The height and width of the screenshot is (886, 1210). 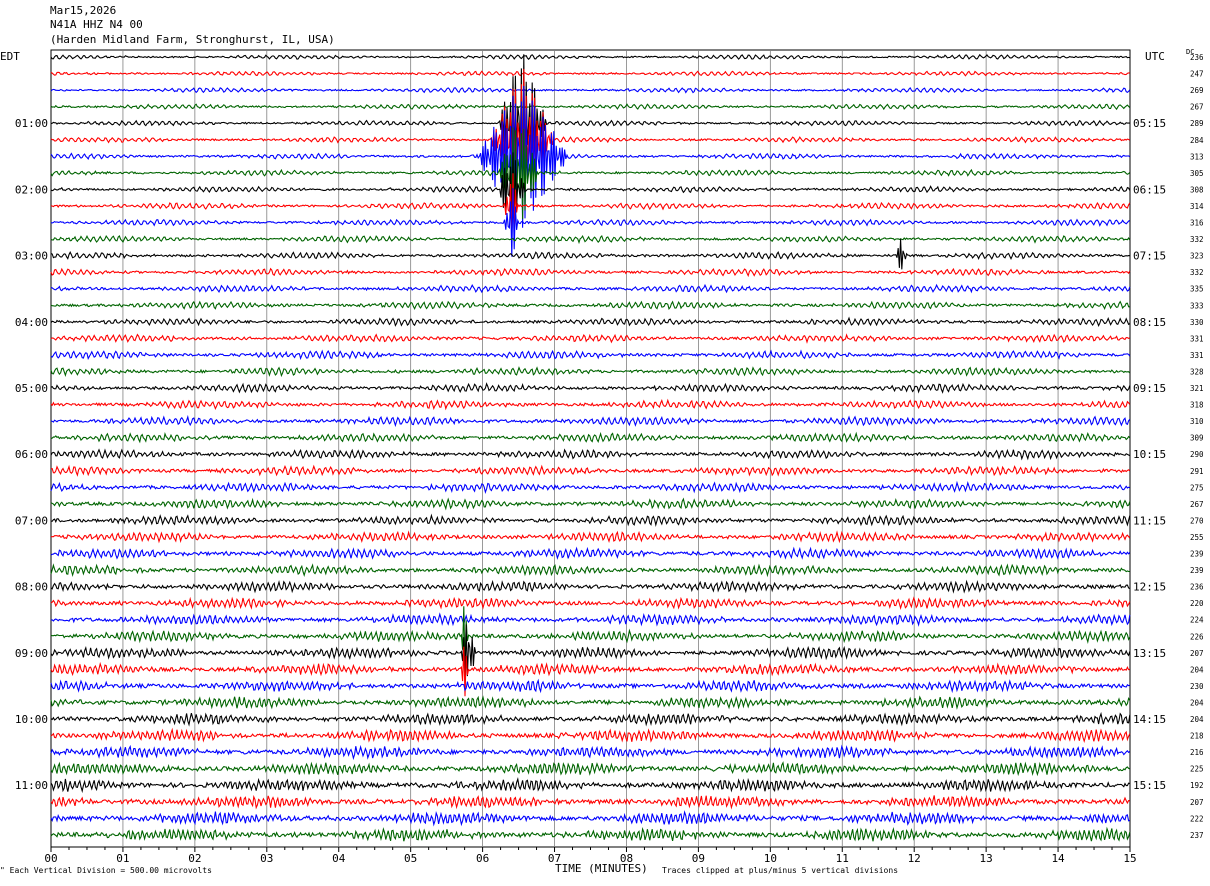 I want to click on plot-date: Mar15,2026, so click(x=83, y=10).